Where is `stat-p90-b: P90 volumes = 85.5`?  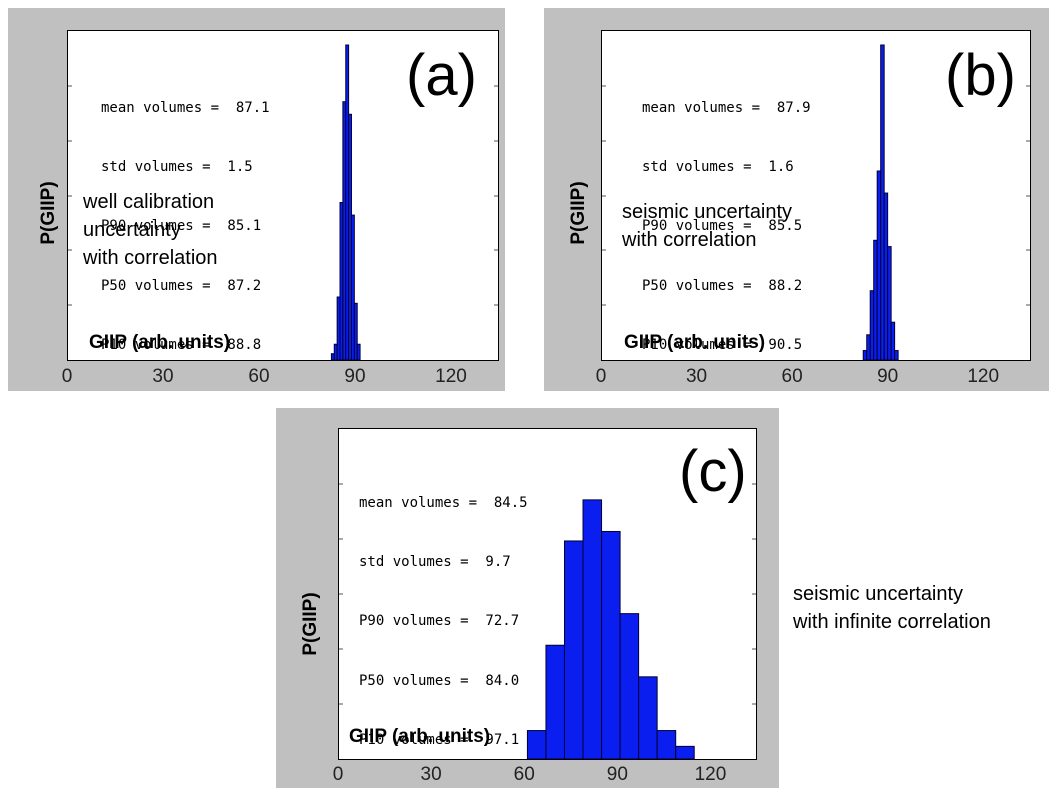
stat-p90-b: P90 volumes = 85.5 is located at coordinates (722, 226).